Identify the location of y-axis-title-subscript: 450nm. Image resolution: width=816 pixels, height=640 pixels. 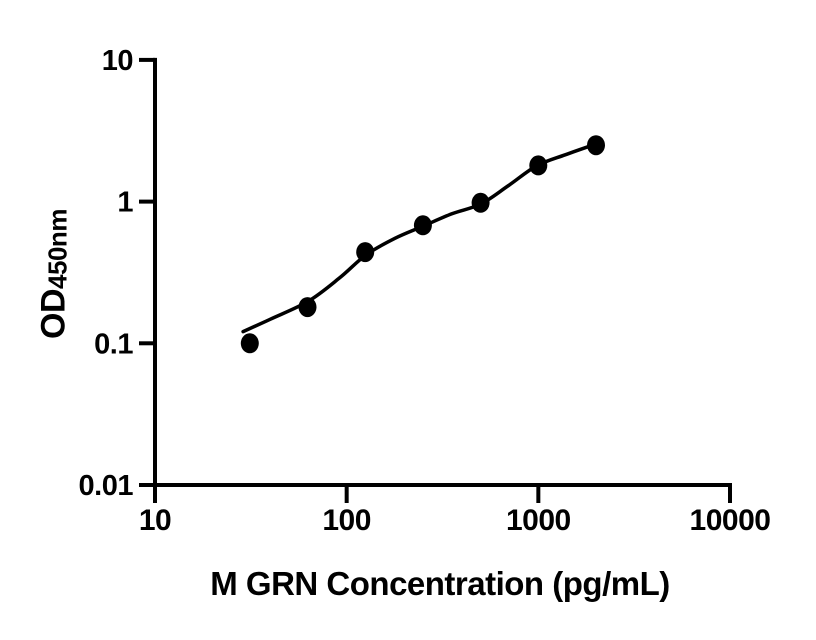
(57, 249).